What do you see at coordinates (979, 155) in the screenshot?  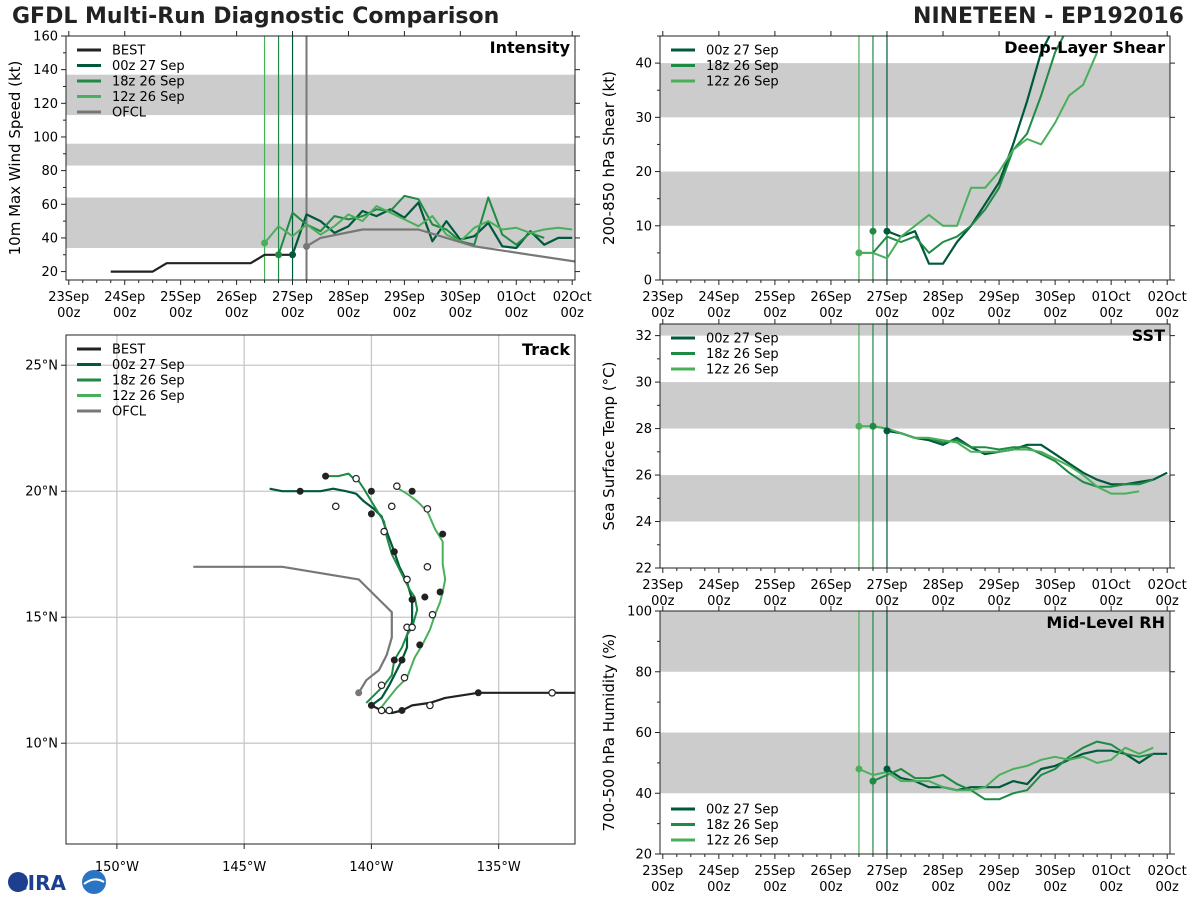 I see `shear-series-12z-26-sep` at bounding box center [979, 155].